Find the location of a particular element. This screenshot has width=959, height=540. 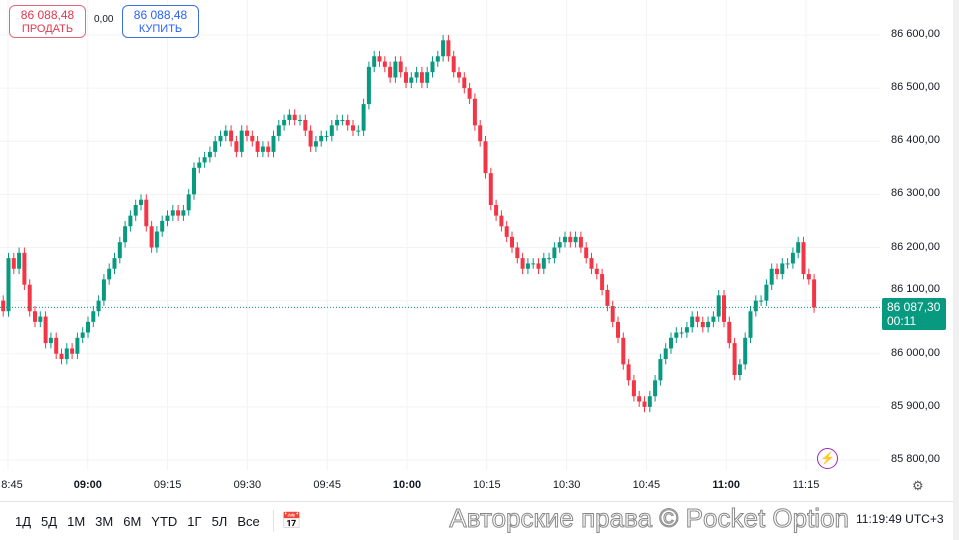

price-tick: 86 300,00 is located at coordinates (915, 193).